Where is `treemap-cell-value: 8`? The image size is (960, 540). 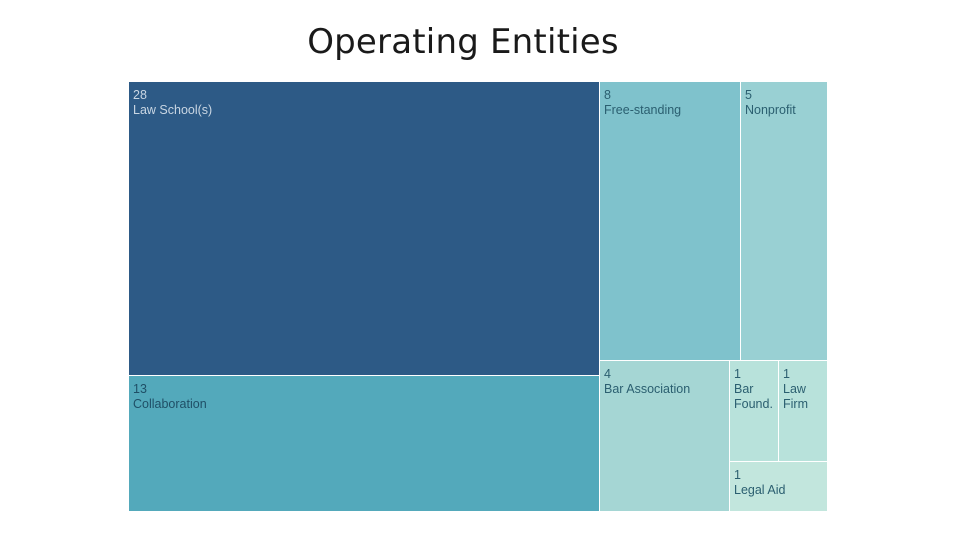
treemap-cell-value: 8 is located at coordinates (607, 95).